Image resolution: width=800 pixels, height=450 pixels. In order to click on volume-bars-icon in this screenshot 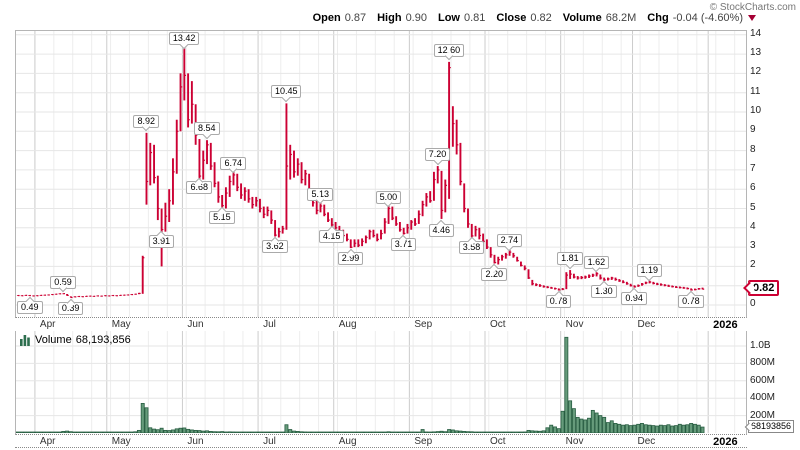, I will do `click(25, 340)`.